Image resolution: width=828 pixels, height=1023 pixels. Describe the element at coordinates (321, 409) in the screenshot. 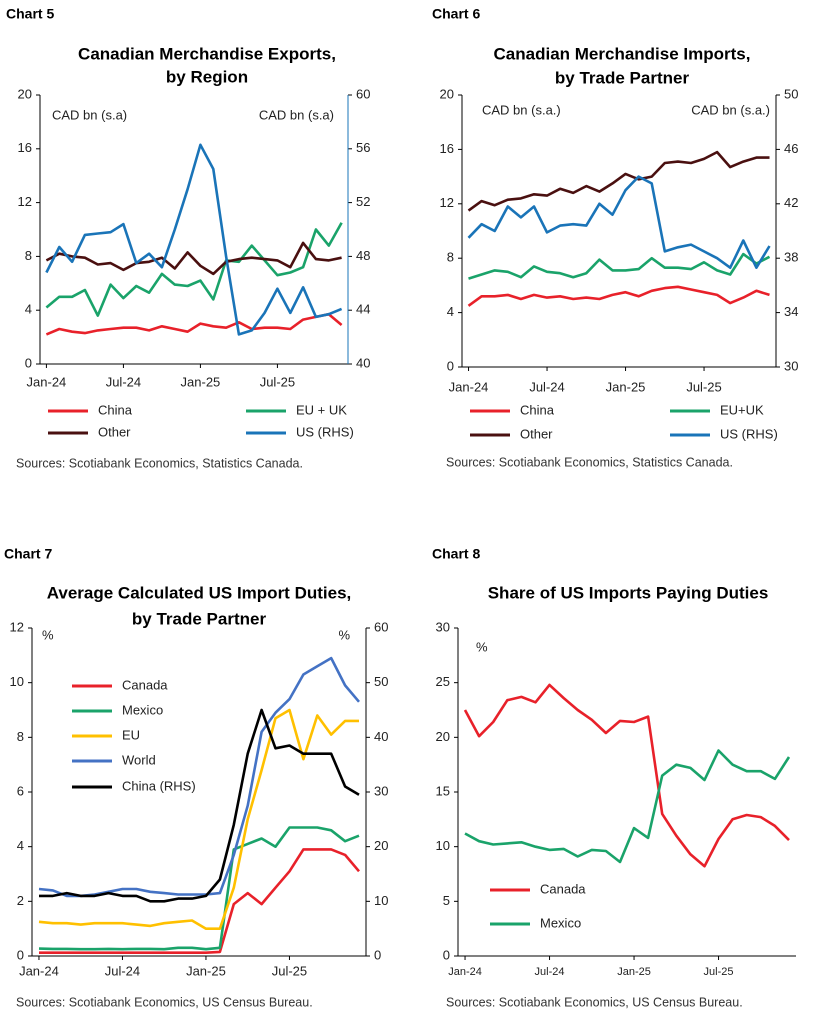

I see `legend-label: EU + UK` at that location.